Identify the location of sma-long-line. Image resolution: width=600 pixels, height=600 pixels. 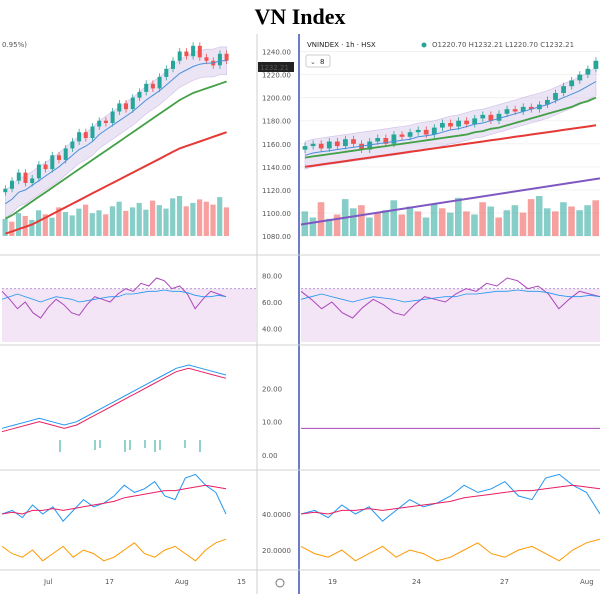
(450, 146).